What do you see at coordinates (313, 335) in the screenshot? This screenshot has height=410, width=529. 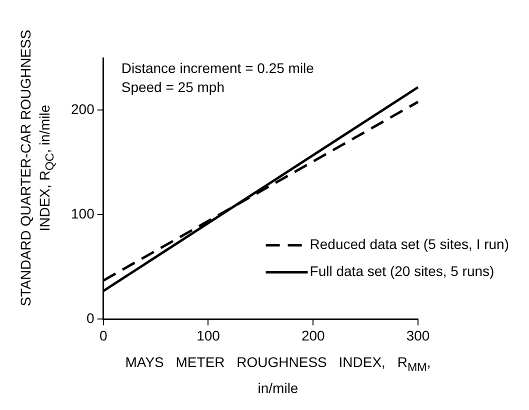 I see `x-tick-label: 200` at bounding box center [313, 335].